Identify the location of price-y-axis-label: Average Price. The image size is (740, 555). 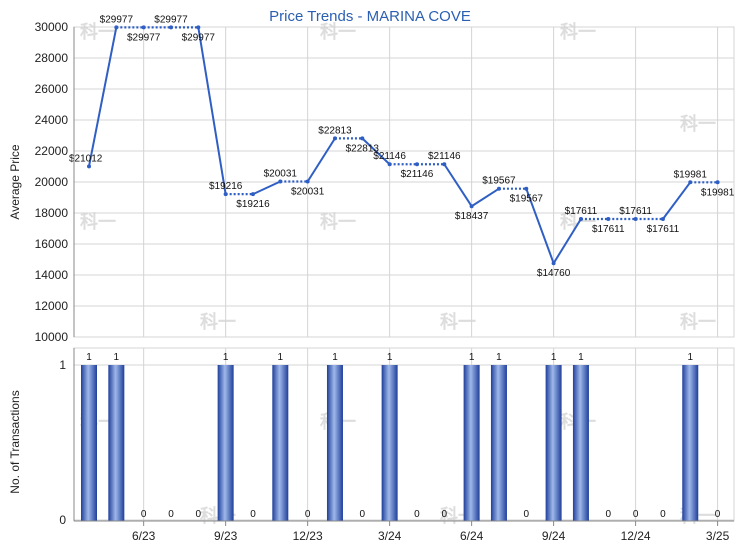
(15, 181).